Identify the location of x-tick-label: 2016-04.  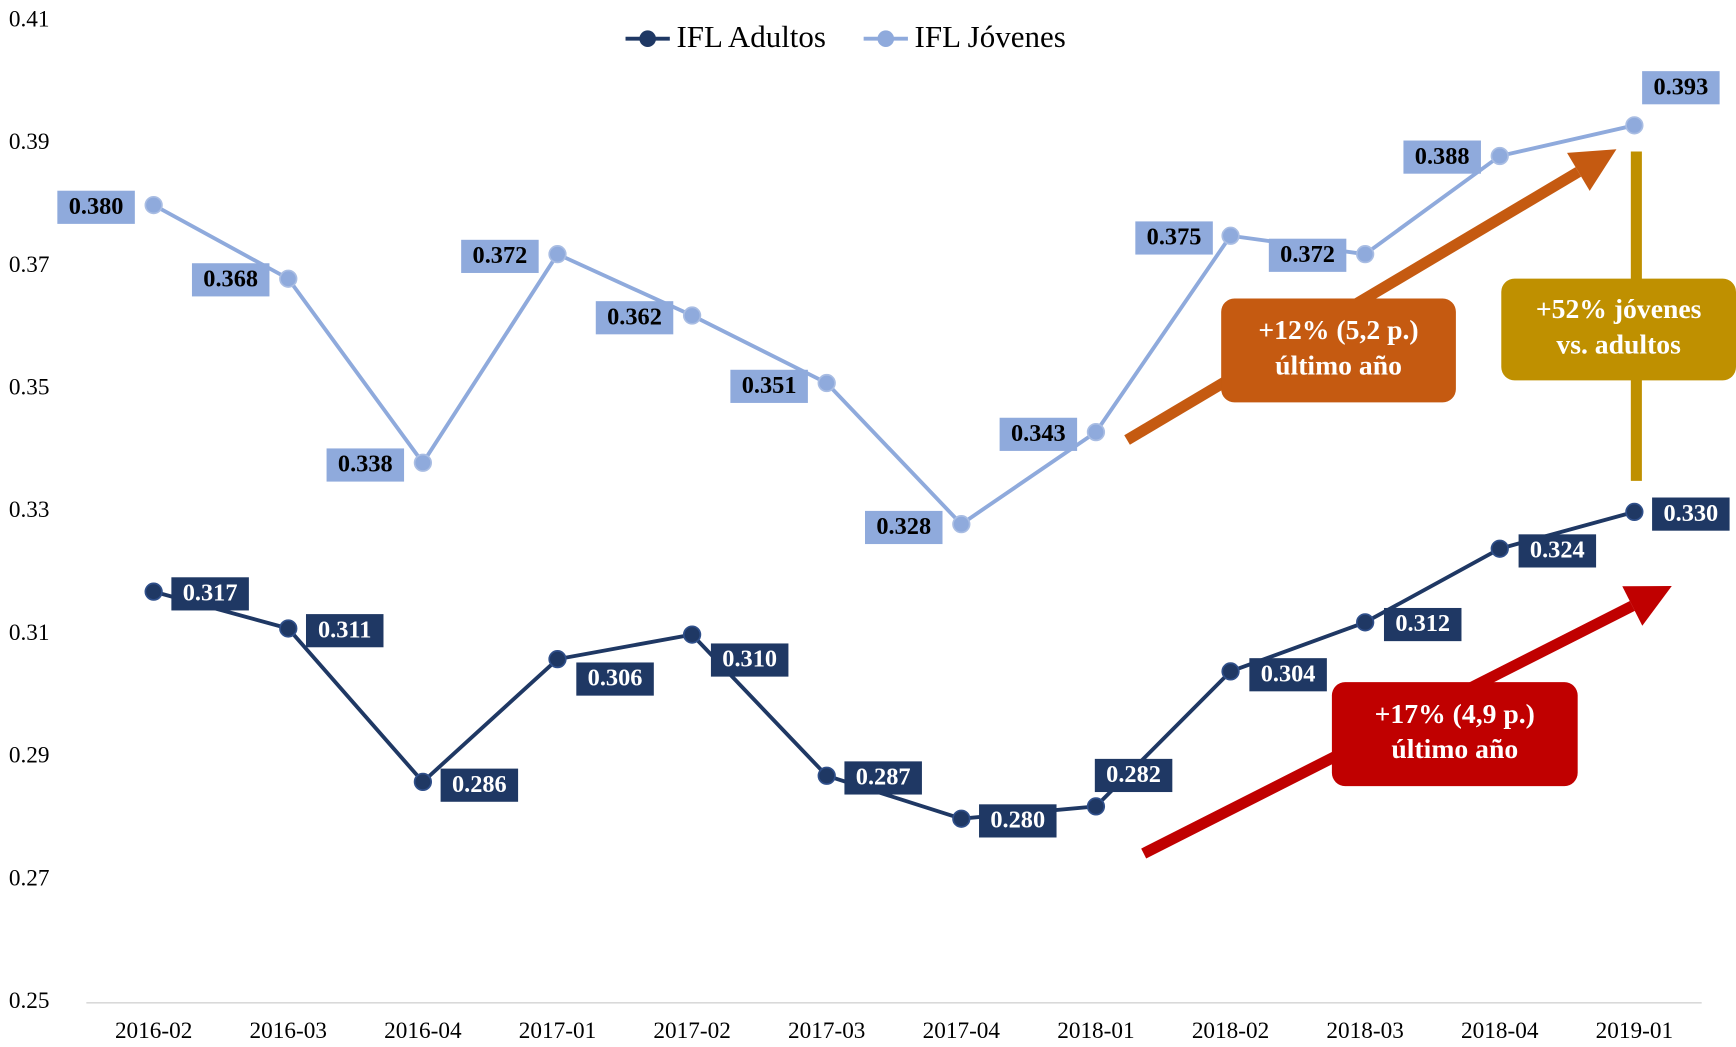
(423, 1031).